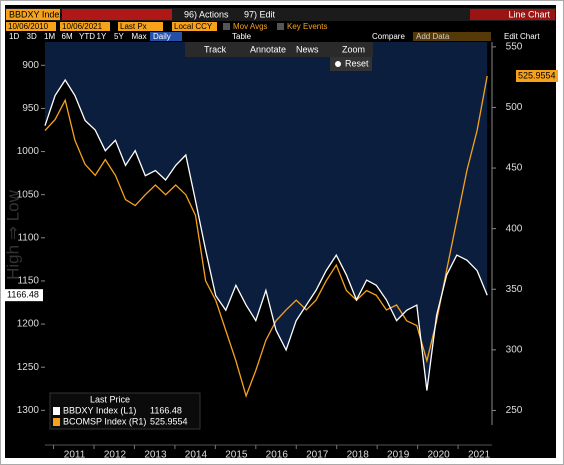 The height and width of the screenshot is (465, 564). Describe the element at coordinates (139, 36) in the screenshot. I see `period-button: Max` at that location.